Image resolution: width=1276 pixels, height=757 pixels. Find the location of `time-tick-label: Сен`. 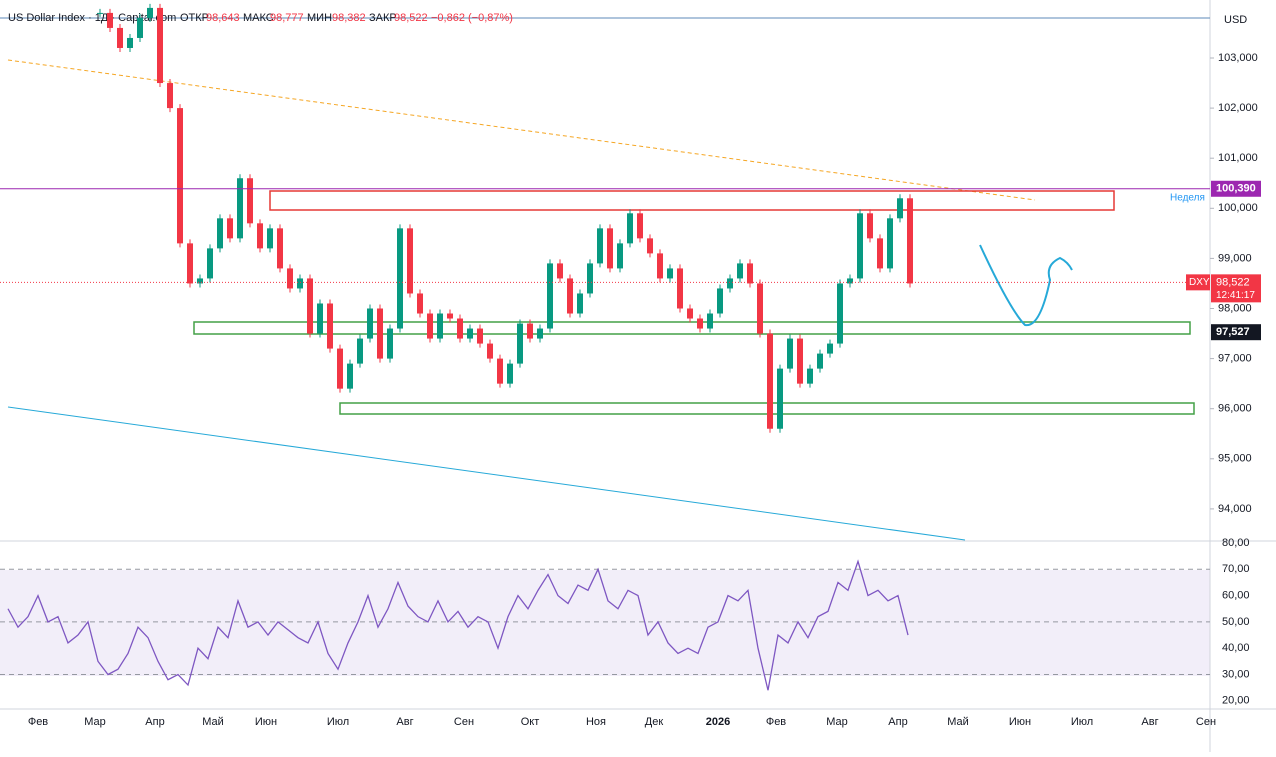

time-tick-label: Сен is located at coordinates (1206, 722).